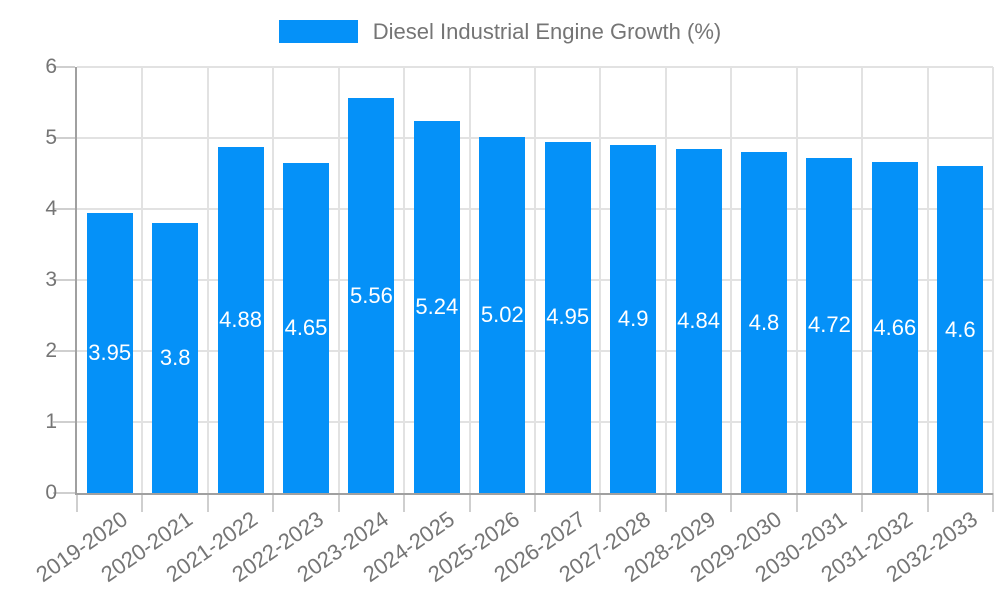 The width and height of the screenshot is (1000, 600). I want to click on legend-swatch, so click(318, 31).